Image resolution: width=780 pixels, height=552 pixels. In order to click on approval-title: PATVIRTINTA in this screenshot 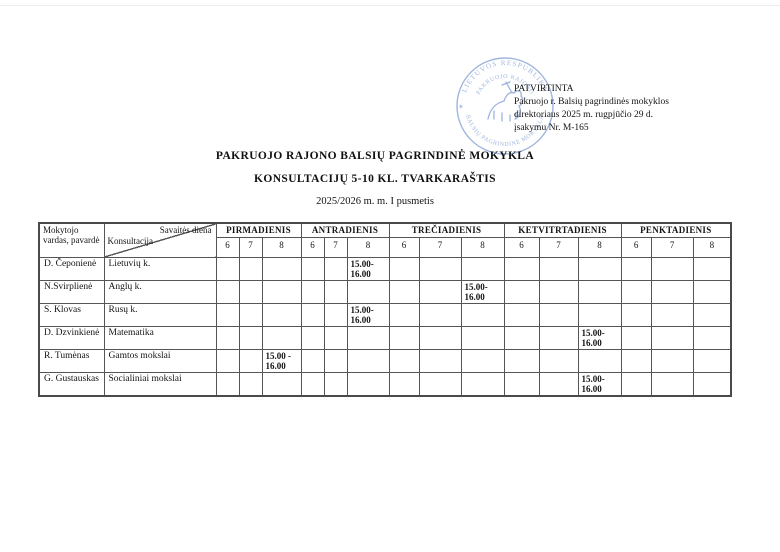, I will do `click(544, 89)`.